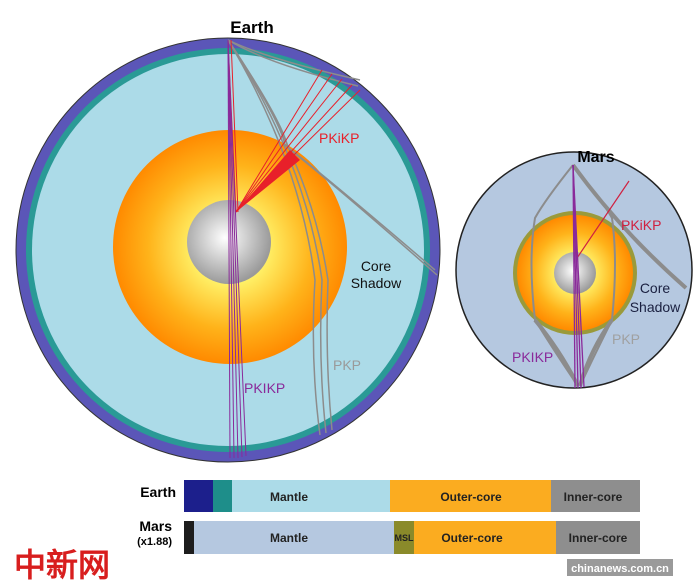  What do you see at coordinates (532, 357) in the screenshot?
I see `mars-pkikp-label: PKIKP` at bounding box center [532, 357].